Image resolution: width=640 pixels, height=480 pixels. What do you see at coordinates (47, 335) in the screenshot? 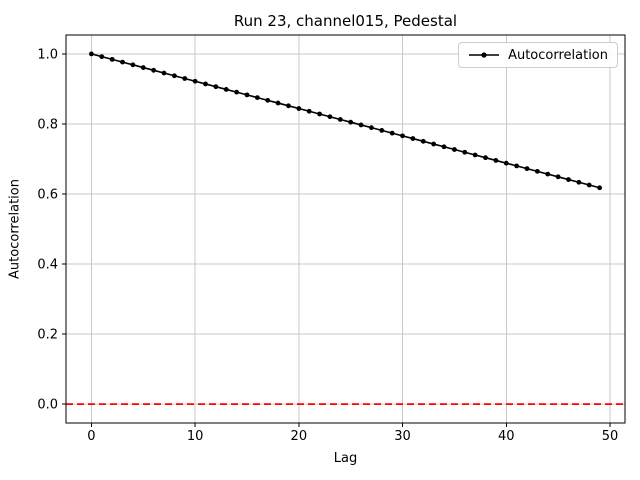
I see `y-tick-label: 0.2` at bounding box center [47, 335].